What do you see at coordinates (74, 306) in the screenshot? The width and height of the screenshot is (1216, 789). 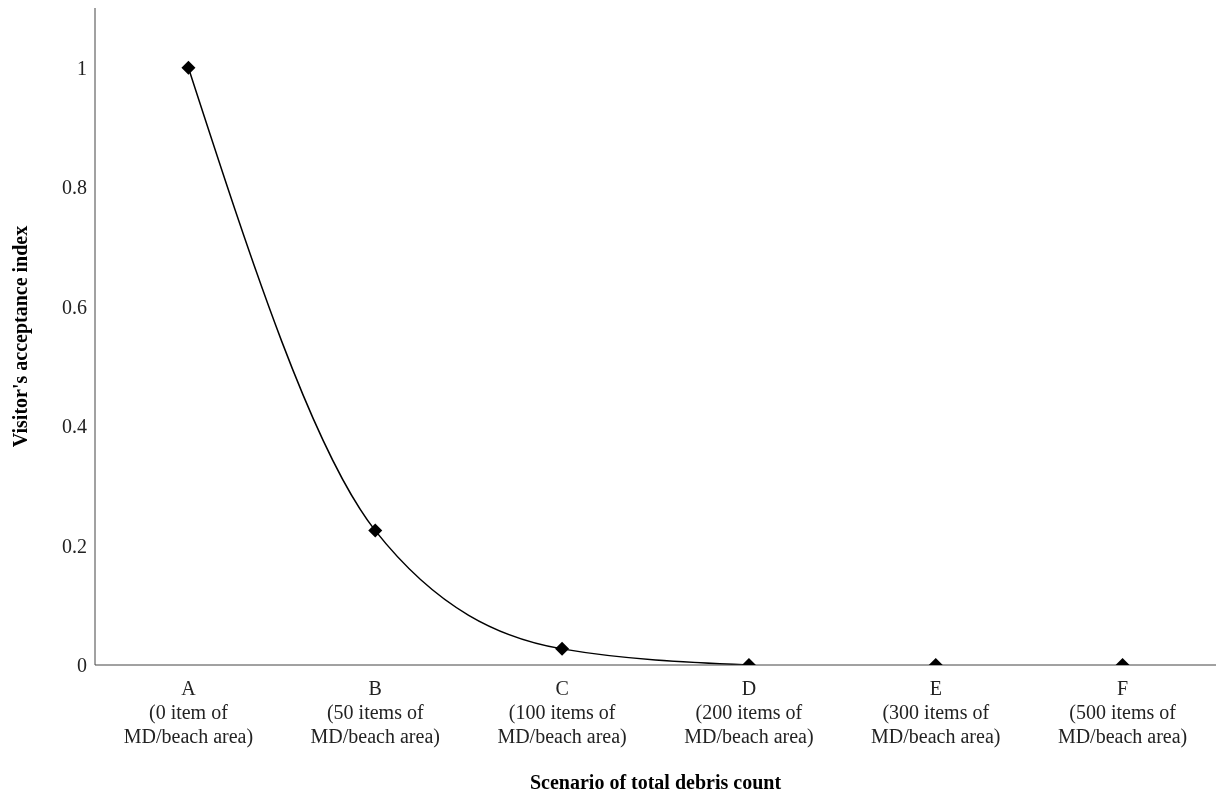 I see `y-tick-label: 0.6` at bounding box center [74, 306].